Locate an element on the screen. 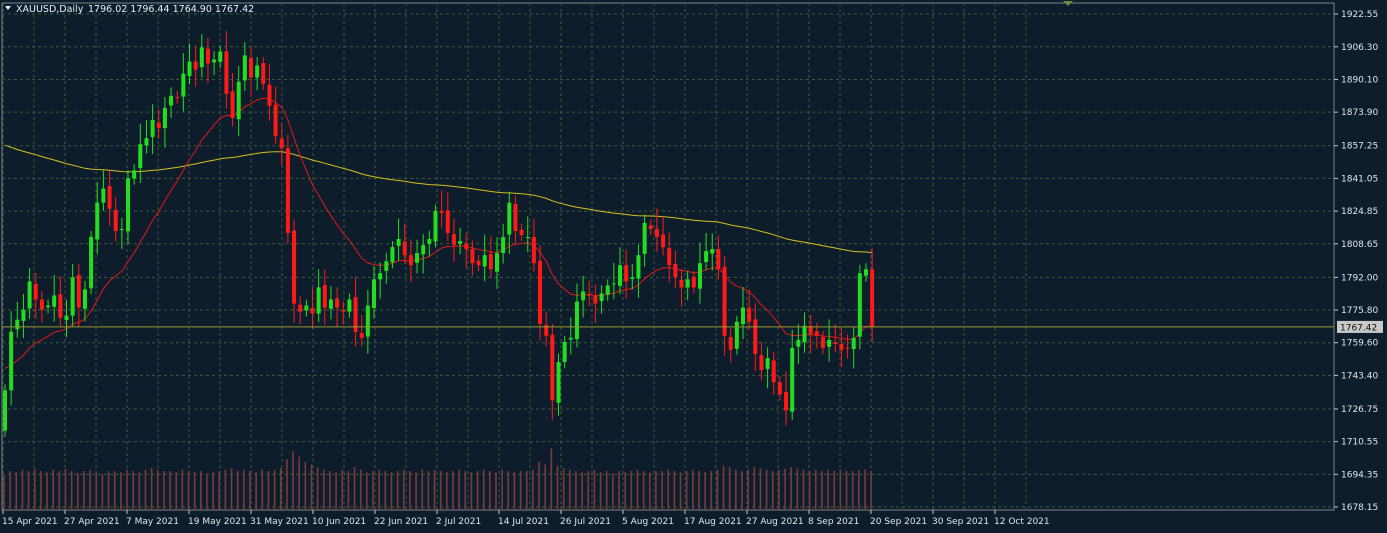 This screenshot has height=533, width=1387. last-price-tag: 1767.42 is located at coordinates (1360, 326).